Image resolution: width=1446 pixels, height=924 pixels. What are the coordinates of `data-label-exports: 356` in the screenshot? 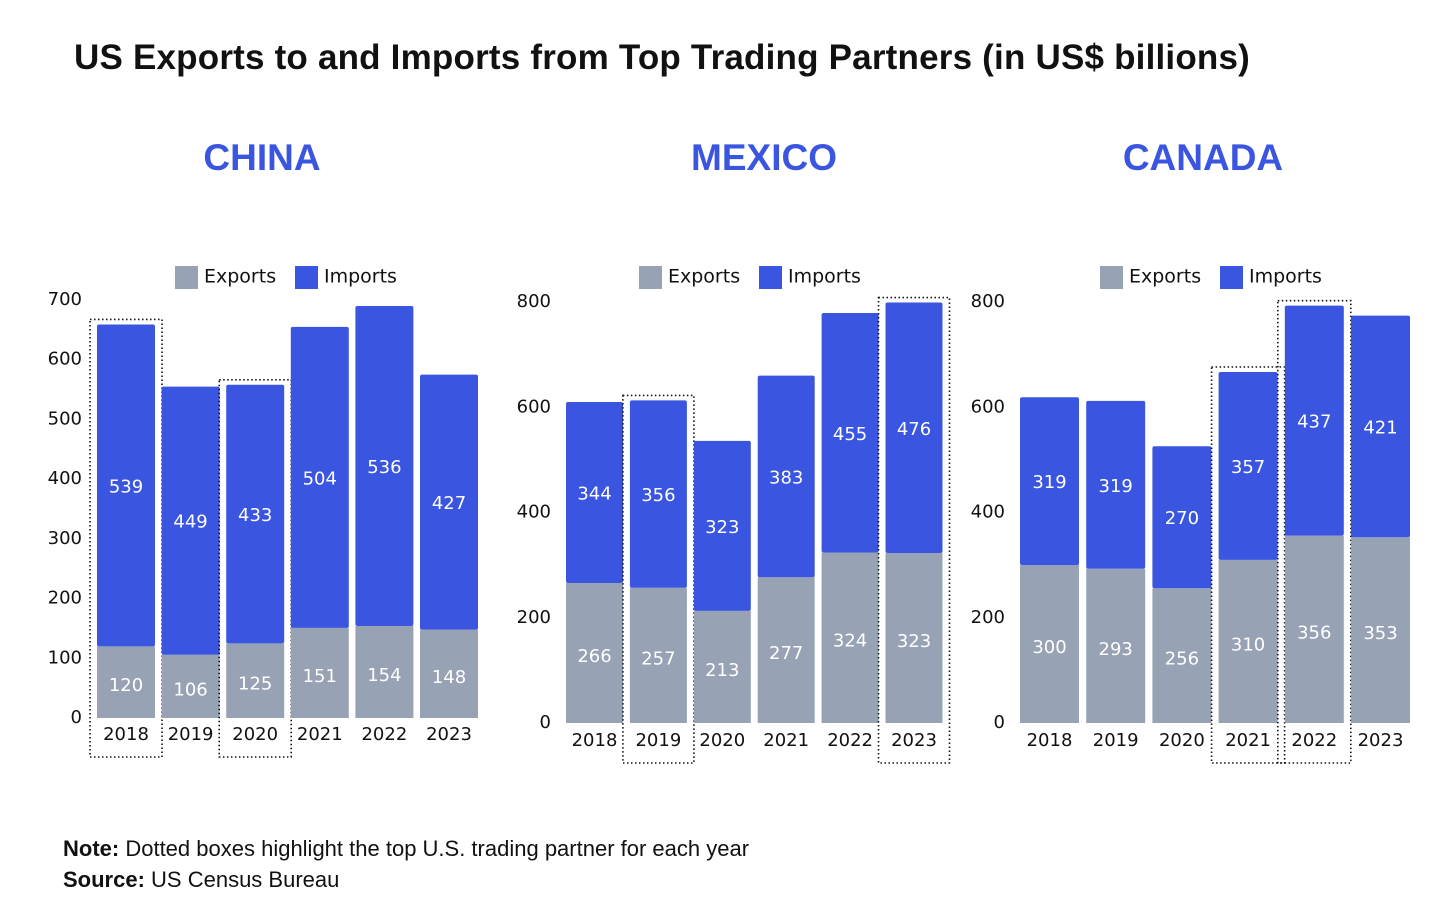 It's located at (1314, 632).